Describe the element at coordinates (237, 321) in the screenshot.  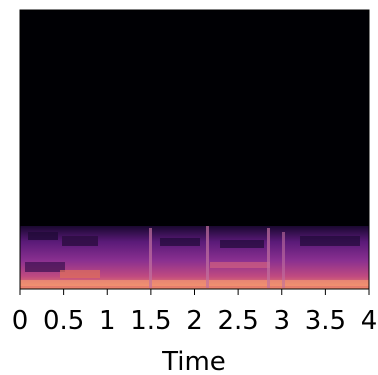
I see `x-tick-label: 2.5` at that location.